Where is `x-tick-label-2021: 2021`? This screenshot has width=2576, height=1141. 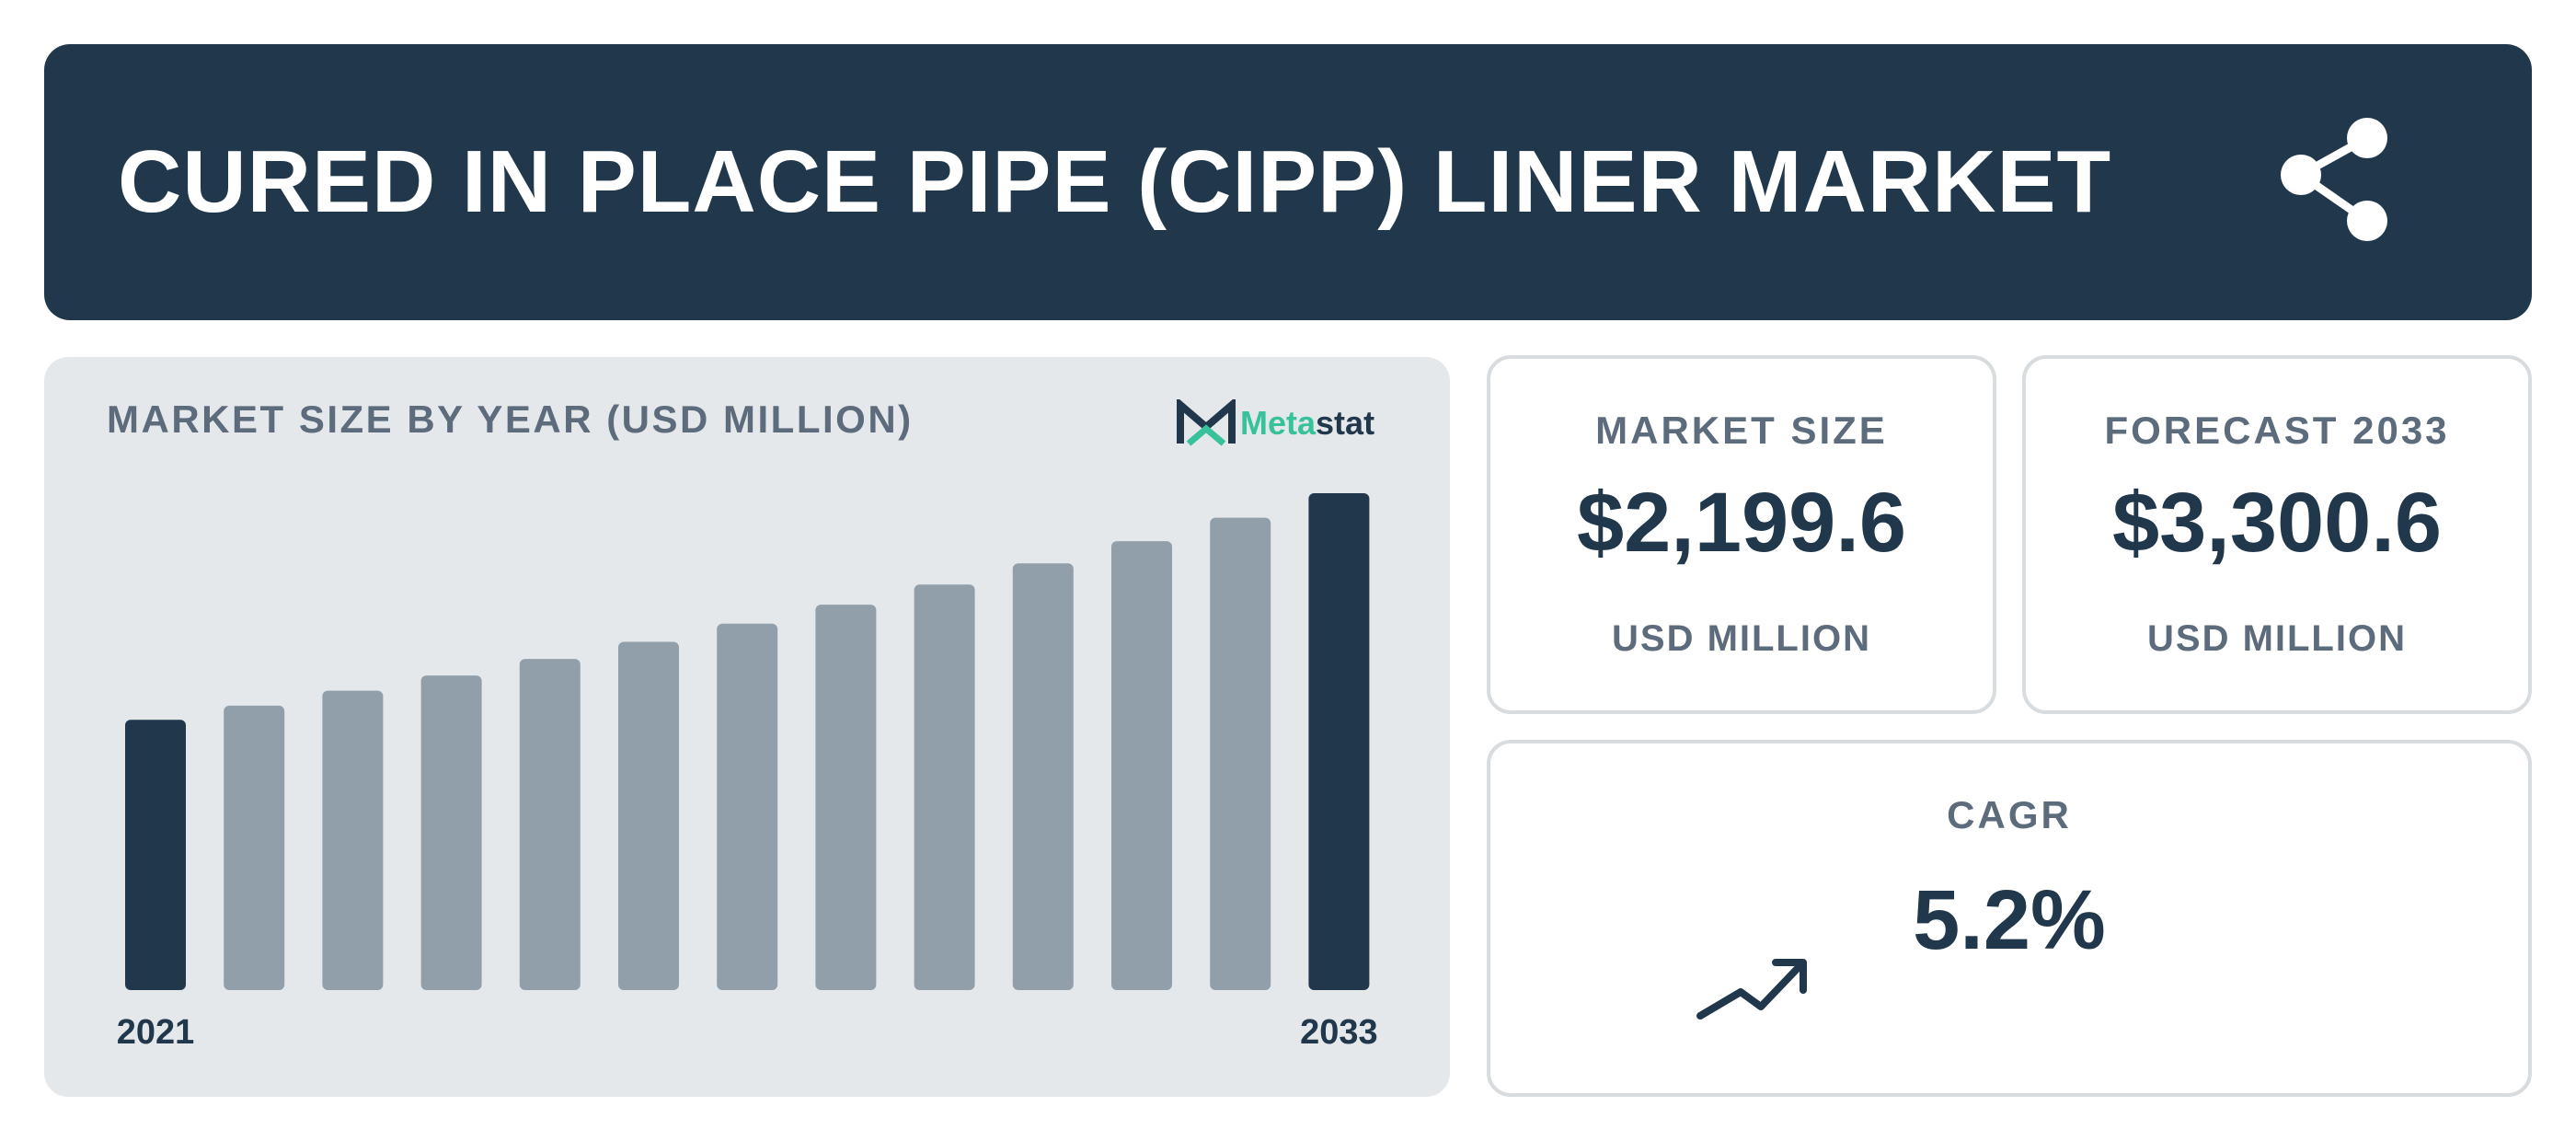 x-tick-label-2021: 2021 is located at coordinates (156, 1033).